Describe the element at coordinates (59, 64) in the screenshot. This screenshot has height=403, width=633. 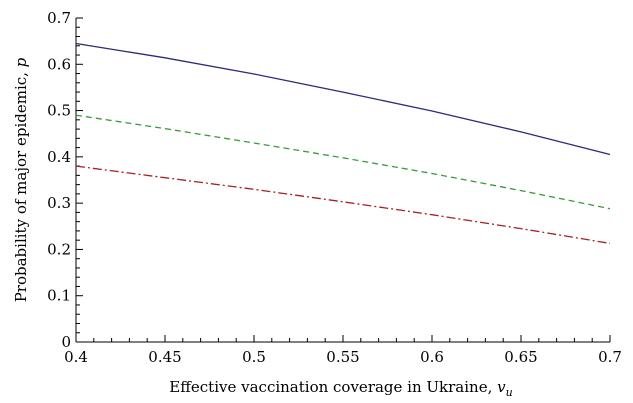
I see `y-tick-label: 0.6` at that location.